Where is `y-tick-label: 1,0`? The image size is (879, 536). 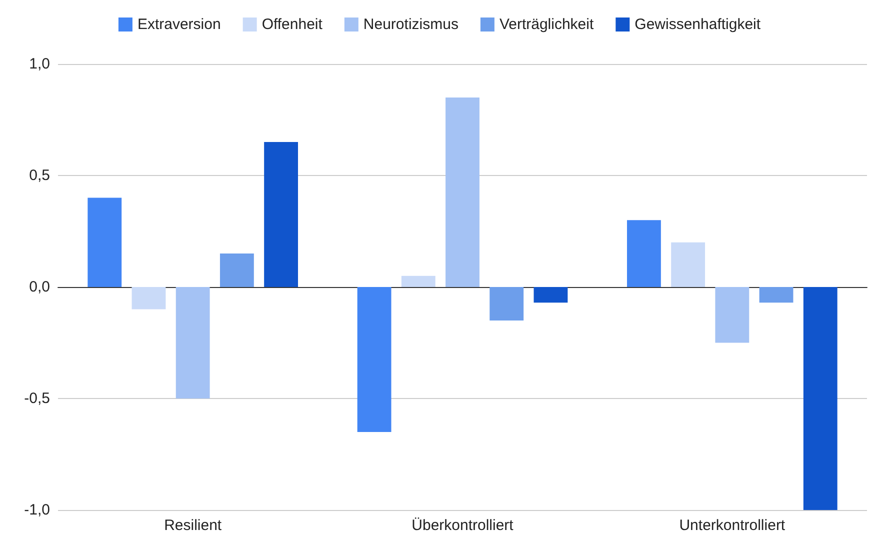 y-tick-label: 1,0 is located at coordinates (39, 64).